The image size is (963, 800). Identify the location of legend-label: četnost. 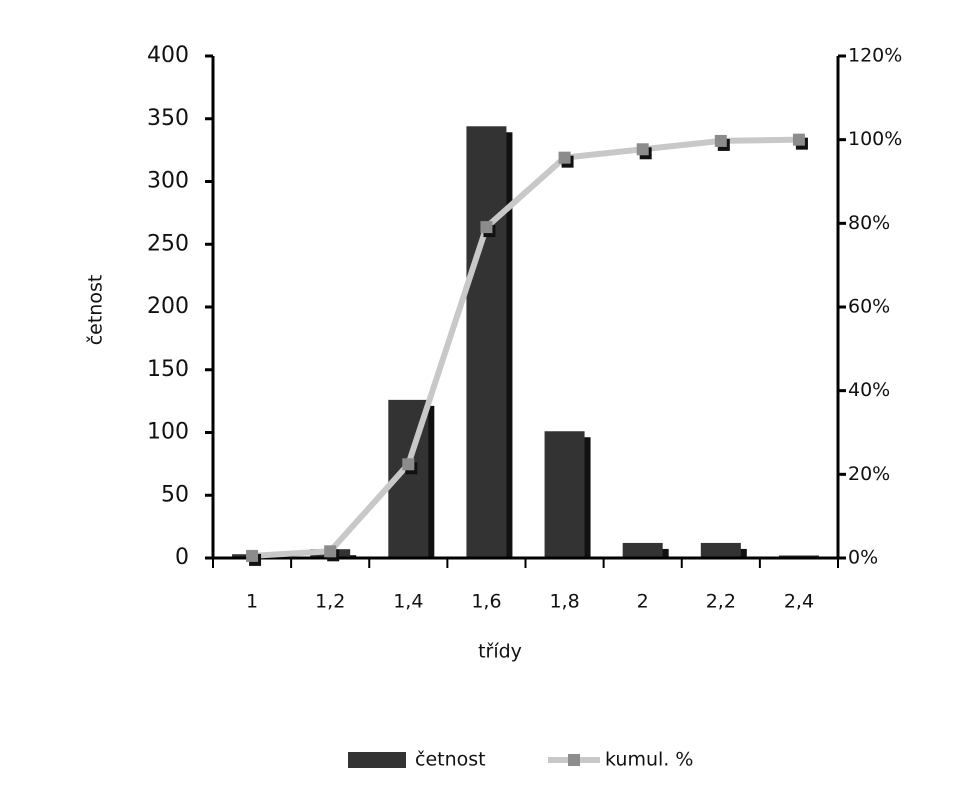
(450, 760).